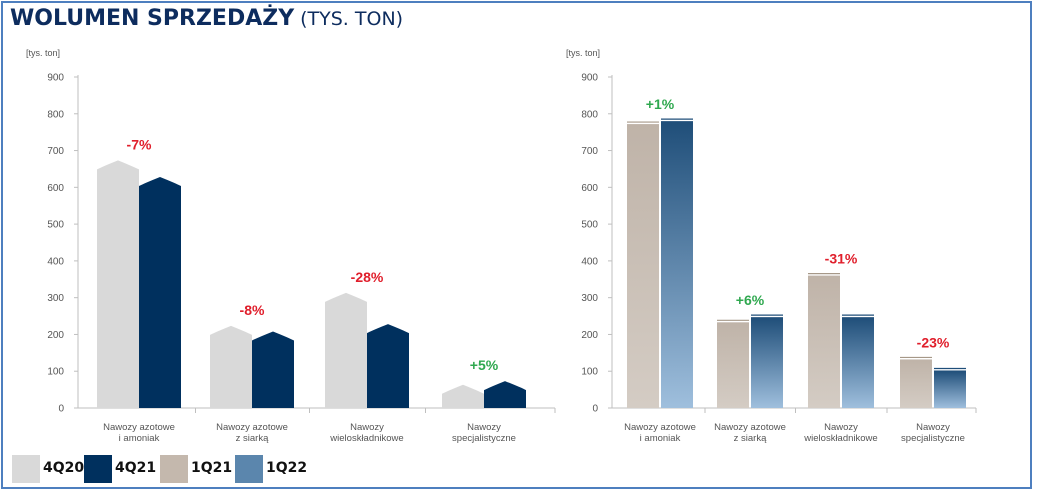  What do you see at coordinates (212, 468) in the screenshot?
I see `legend-label-1q21: 1Q21` at bounding box center [212, 468].